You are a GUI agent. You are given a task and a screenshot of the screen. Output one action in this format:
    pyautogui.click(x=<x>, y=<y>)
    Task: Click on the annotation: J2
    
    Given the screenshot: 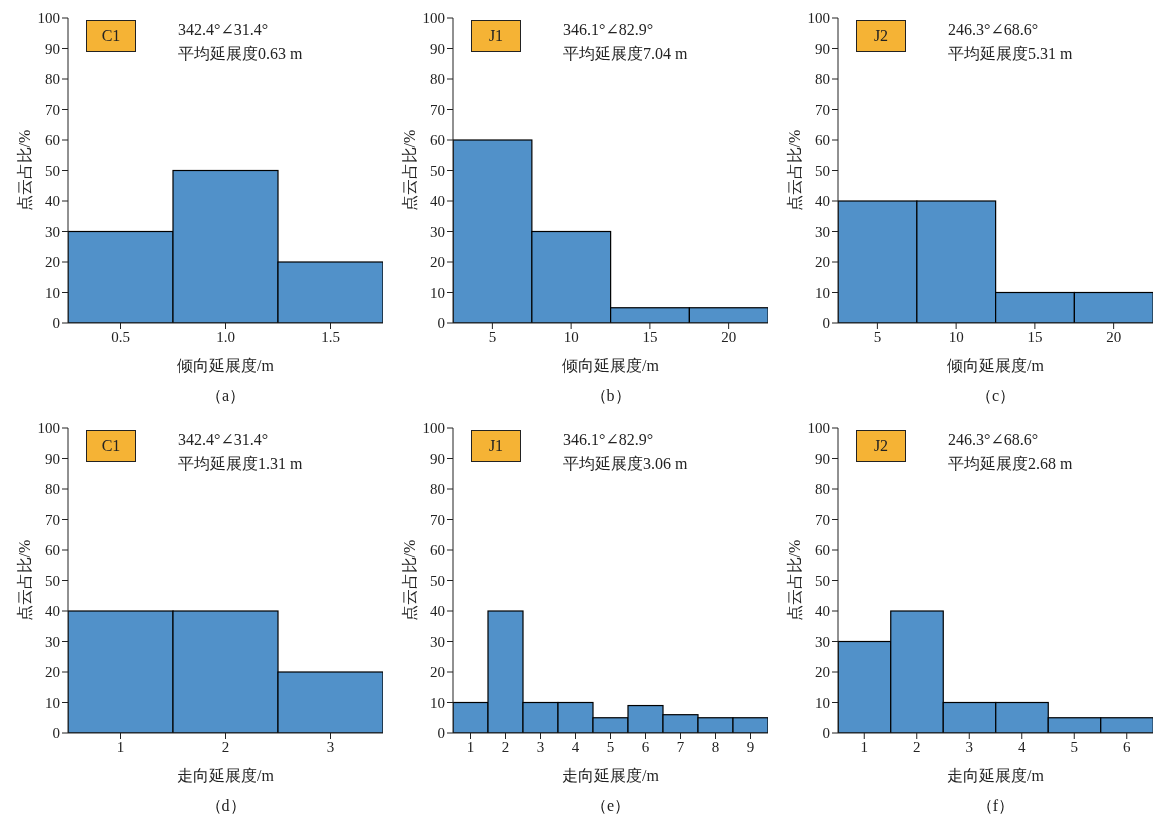 What is the action you would take?
    pyautogui.click(x=881, y=36)
    